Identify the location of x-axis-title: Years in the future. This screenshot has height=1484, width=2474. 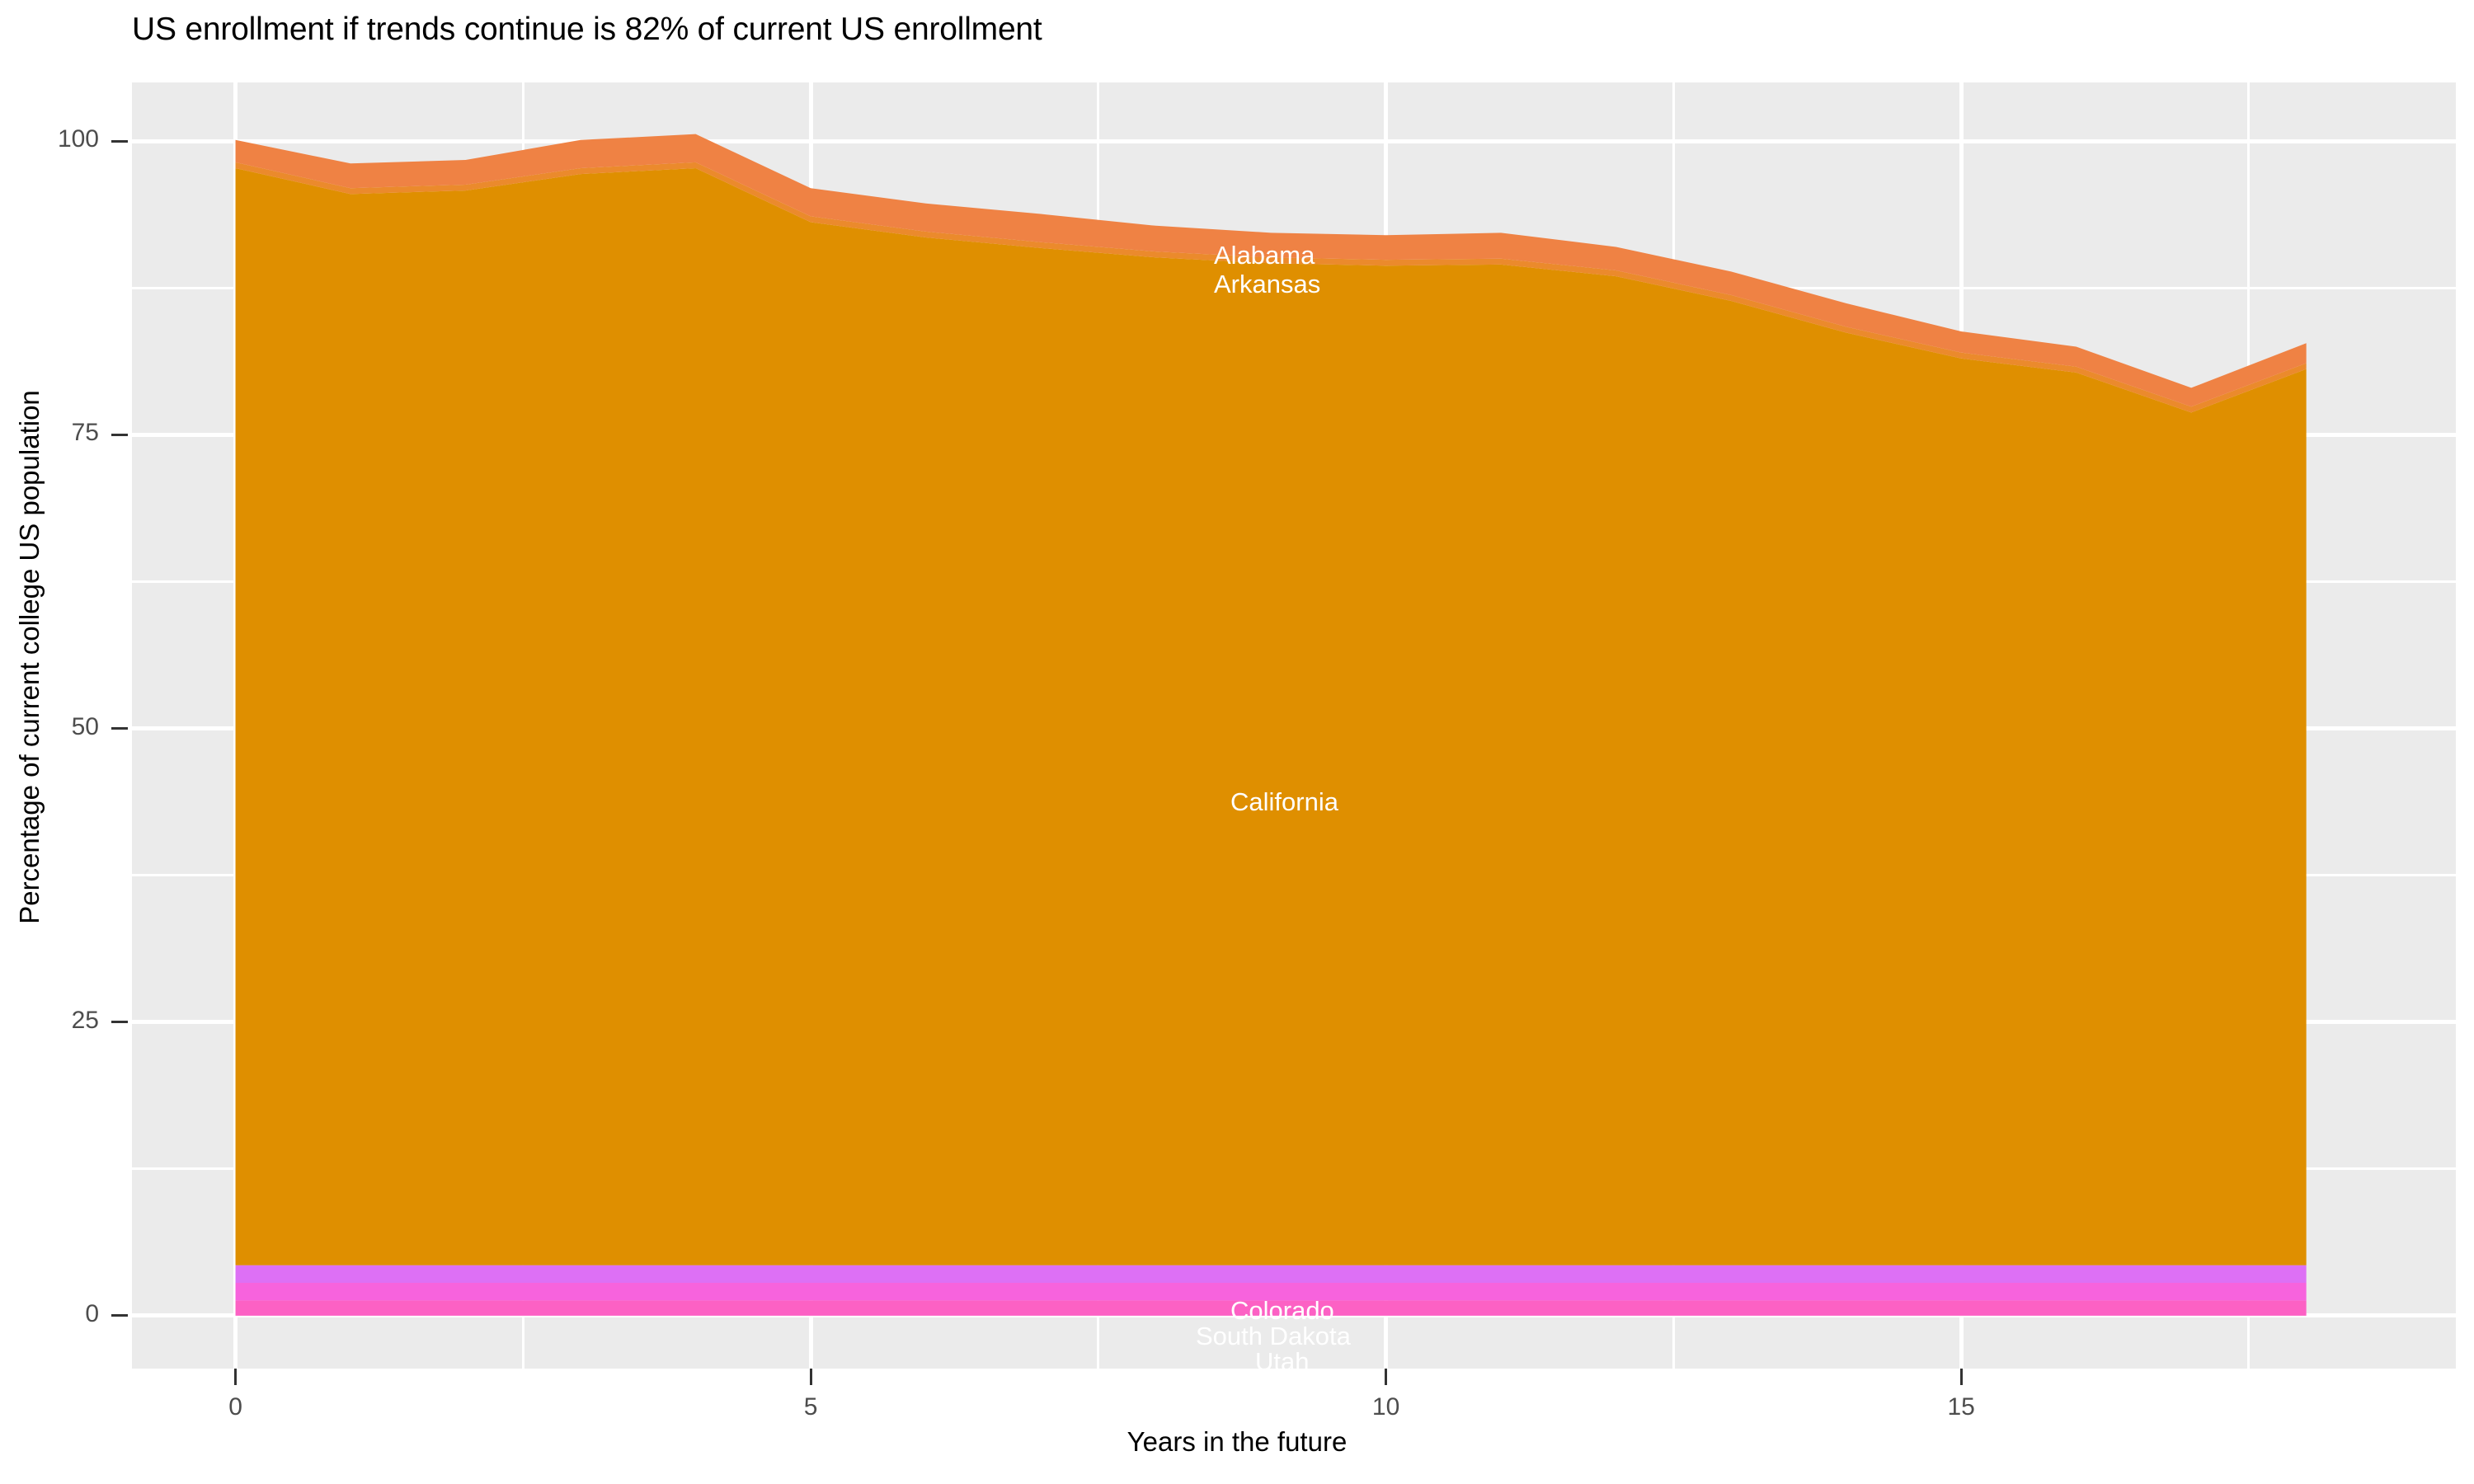
(1237, 1441).